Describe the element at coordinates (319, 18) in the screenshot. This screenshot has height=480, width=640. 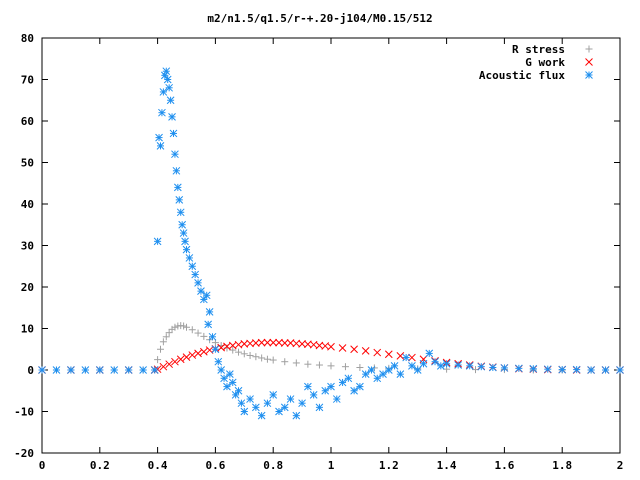
I see `chart-title: m2/n1.5/q1.5/r-+.20-j104/M0.15/512` at that location.